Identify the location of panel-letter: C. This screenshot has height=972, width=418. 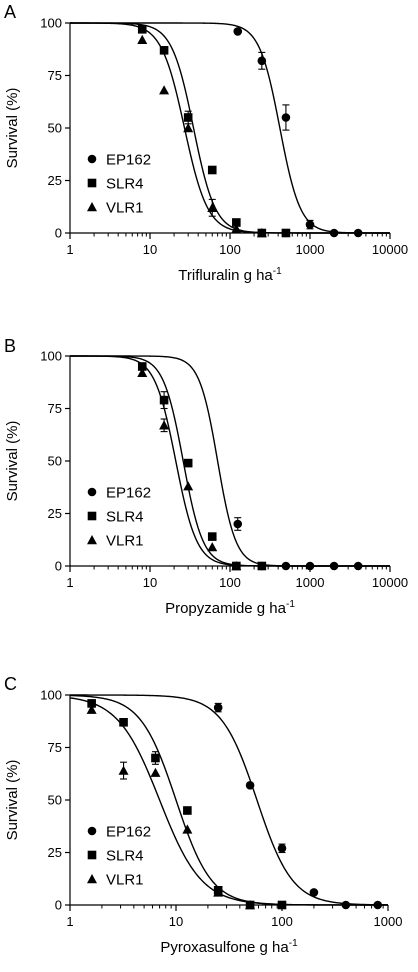
(10, 684).